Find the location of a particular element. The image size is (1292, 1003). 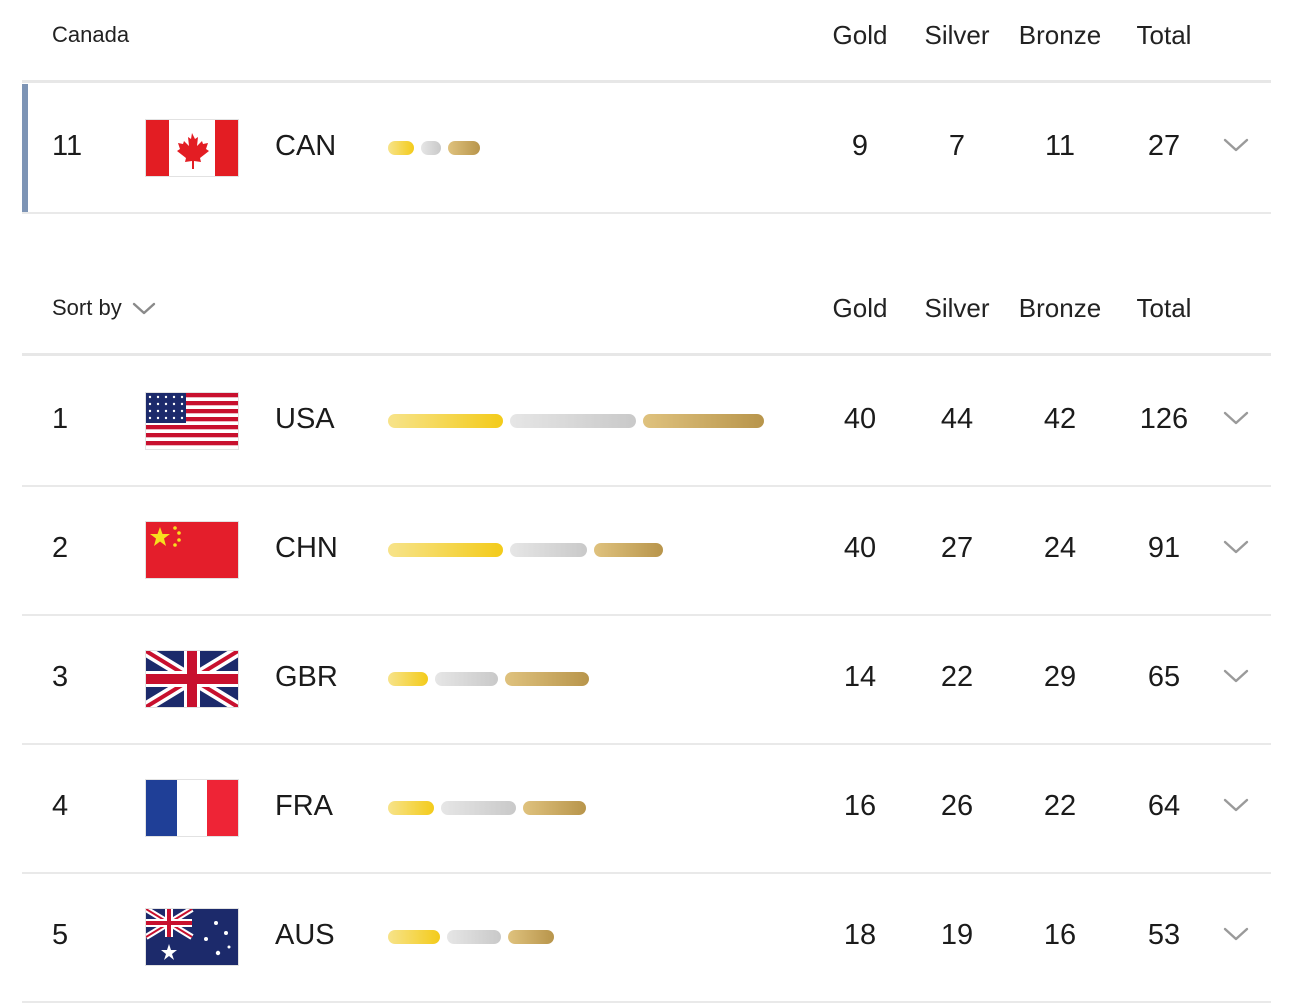

table-row: 1 USA 40 44 42 126 is located at coordinates (646, 422).